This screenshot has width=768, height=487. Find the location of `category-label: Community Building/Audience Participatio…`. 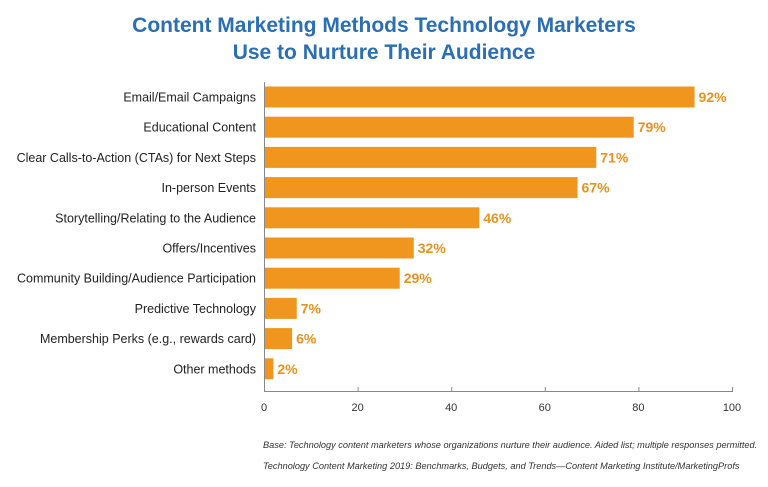

category-label: Community Building/Audience Participatio… is located at coordinates (136, 279).